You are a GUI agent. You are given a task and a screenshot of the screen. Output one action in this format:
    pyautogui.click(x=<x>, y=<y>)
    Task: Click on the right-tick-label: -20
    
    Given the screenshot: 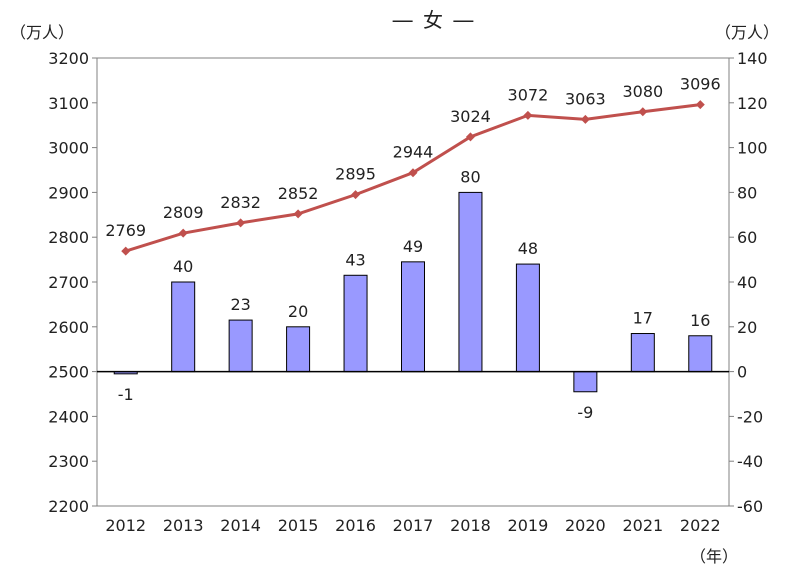 What is the action you would take?
    pyautogui.click(x=750, y=416)
    